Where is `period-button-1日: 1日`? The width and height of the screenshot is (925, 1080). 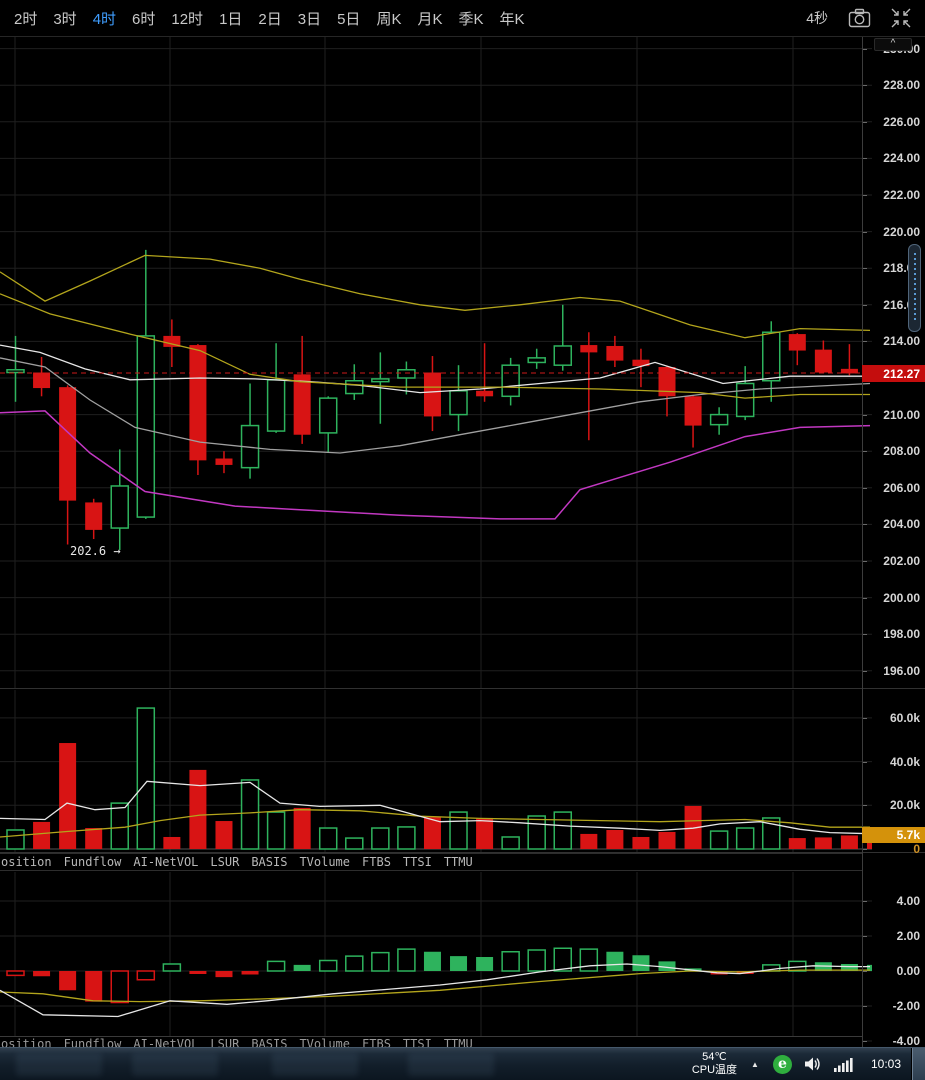
period-button-1日: 1日 is located at coordinates (231, 19).